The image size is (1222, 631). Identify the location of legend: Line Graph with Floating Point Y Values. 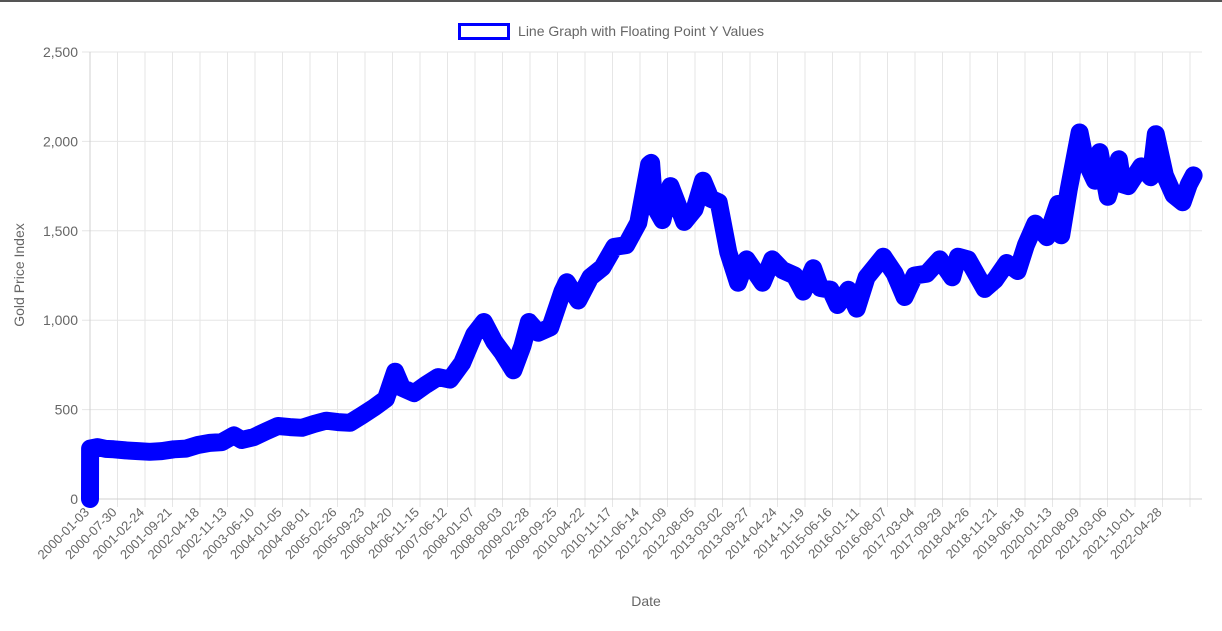
(611, 31).